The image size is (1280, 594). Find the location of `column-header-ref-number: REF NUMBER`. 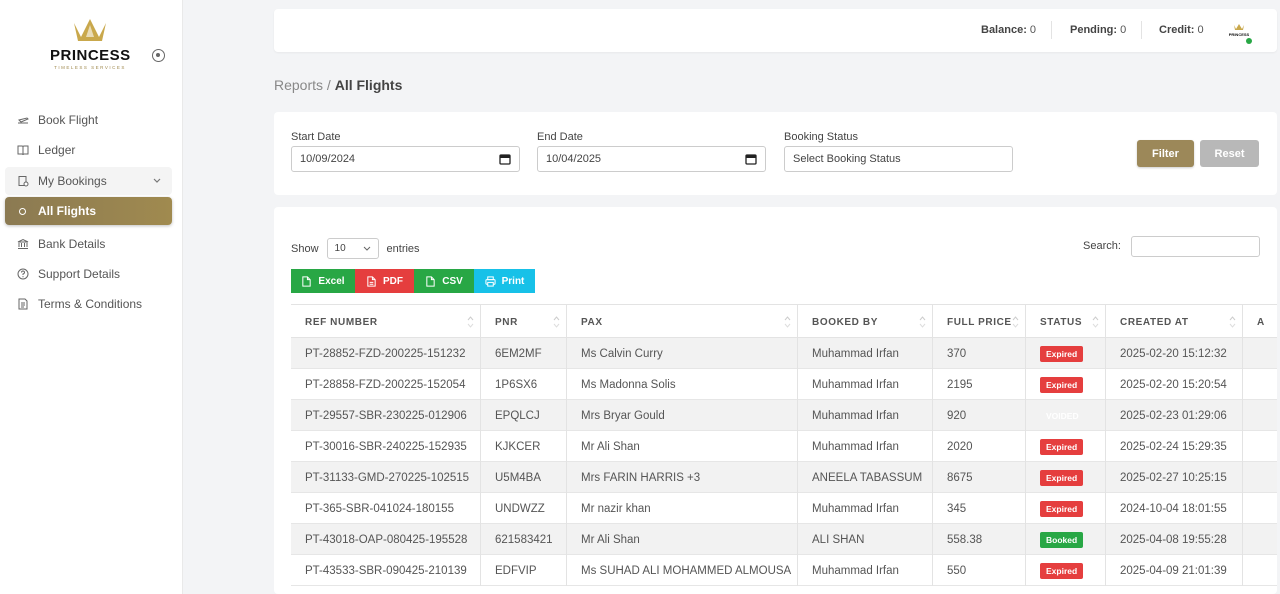

column-header-ref-number: REF NUMBER is located at coordinates (386, 322).